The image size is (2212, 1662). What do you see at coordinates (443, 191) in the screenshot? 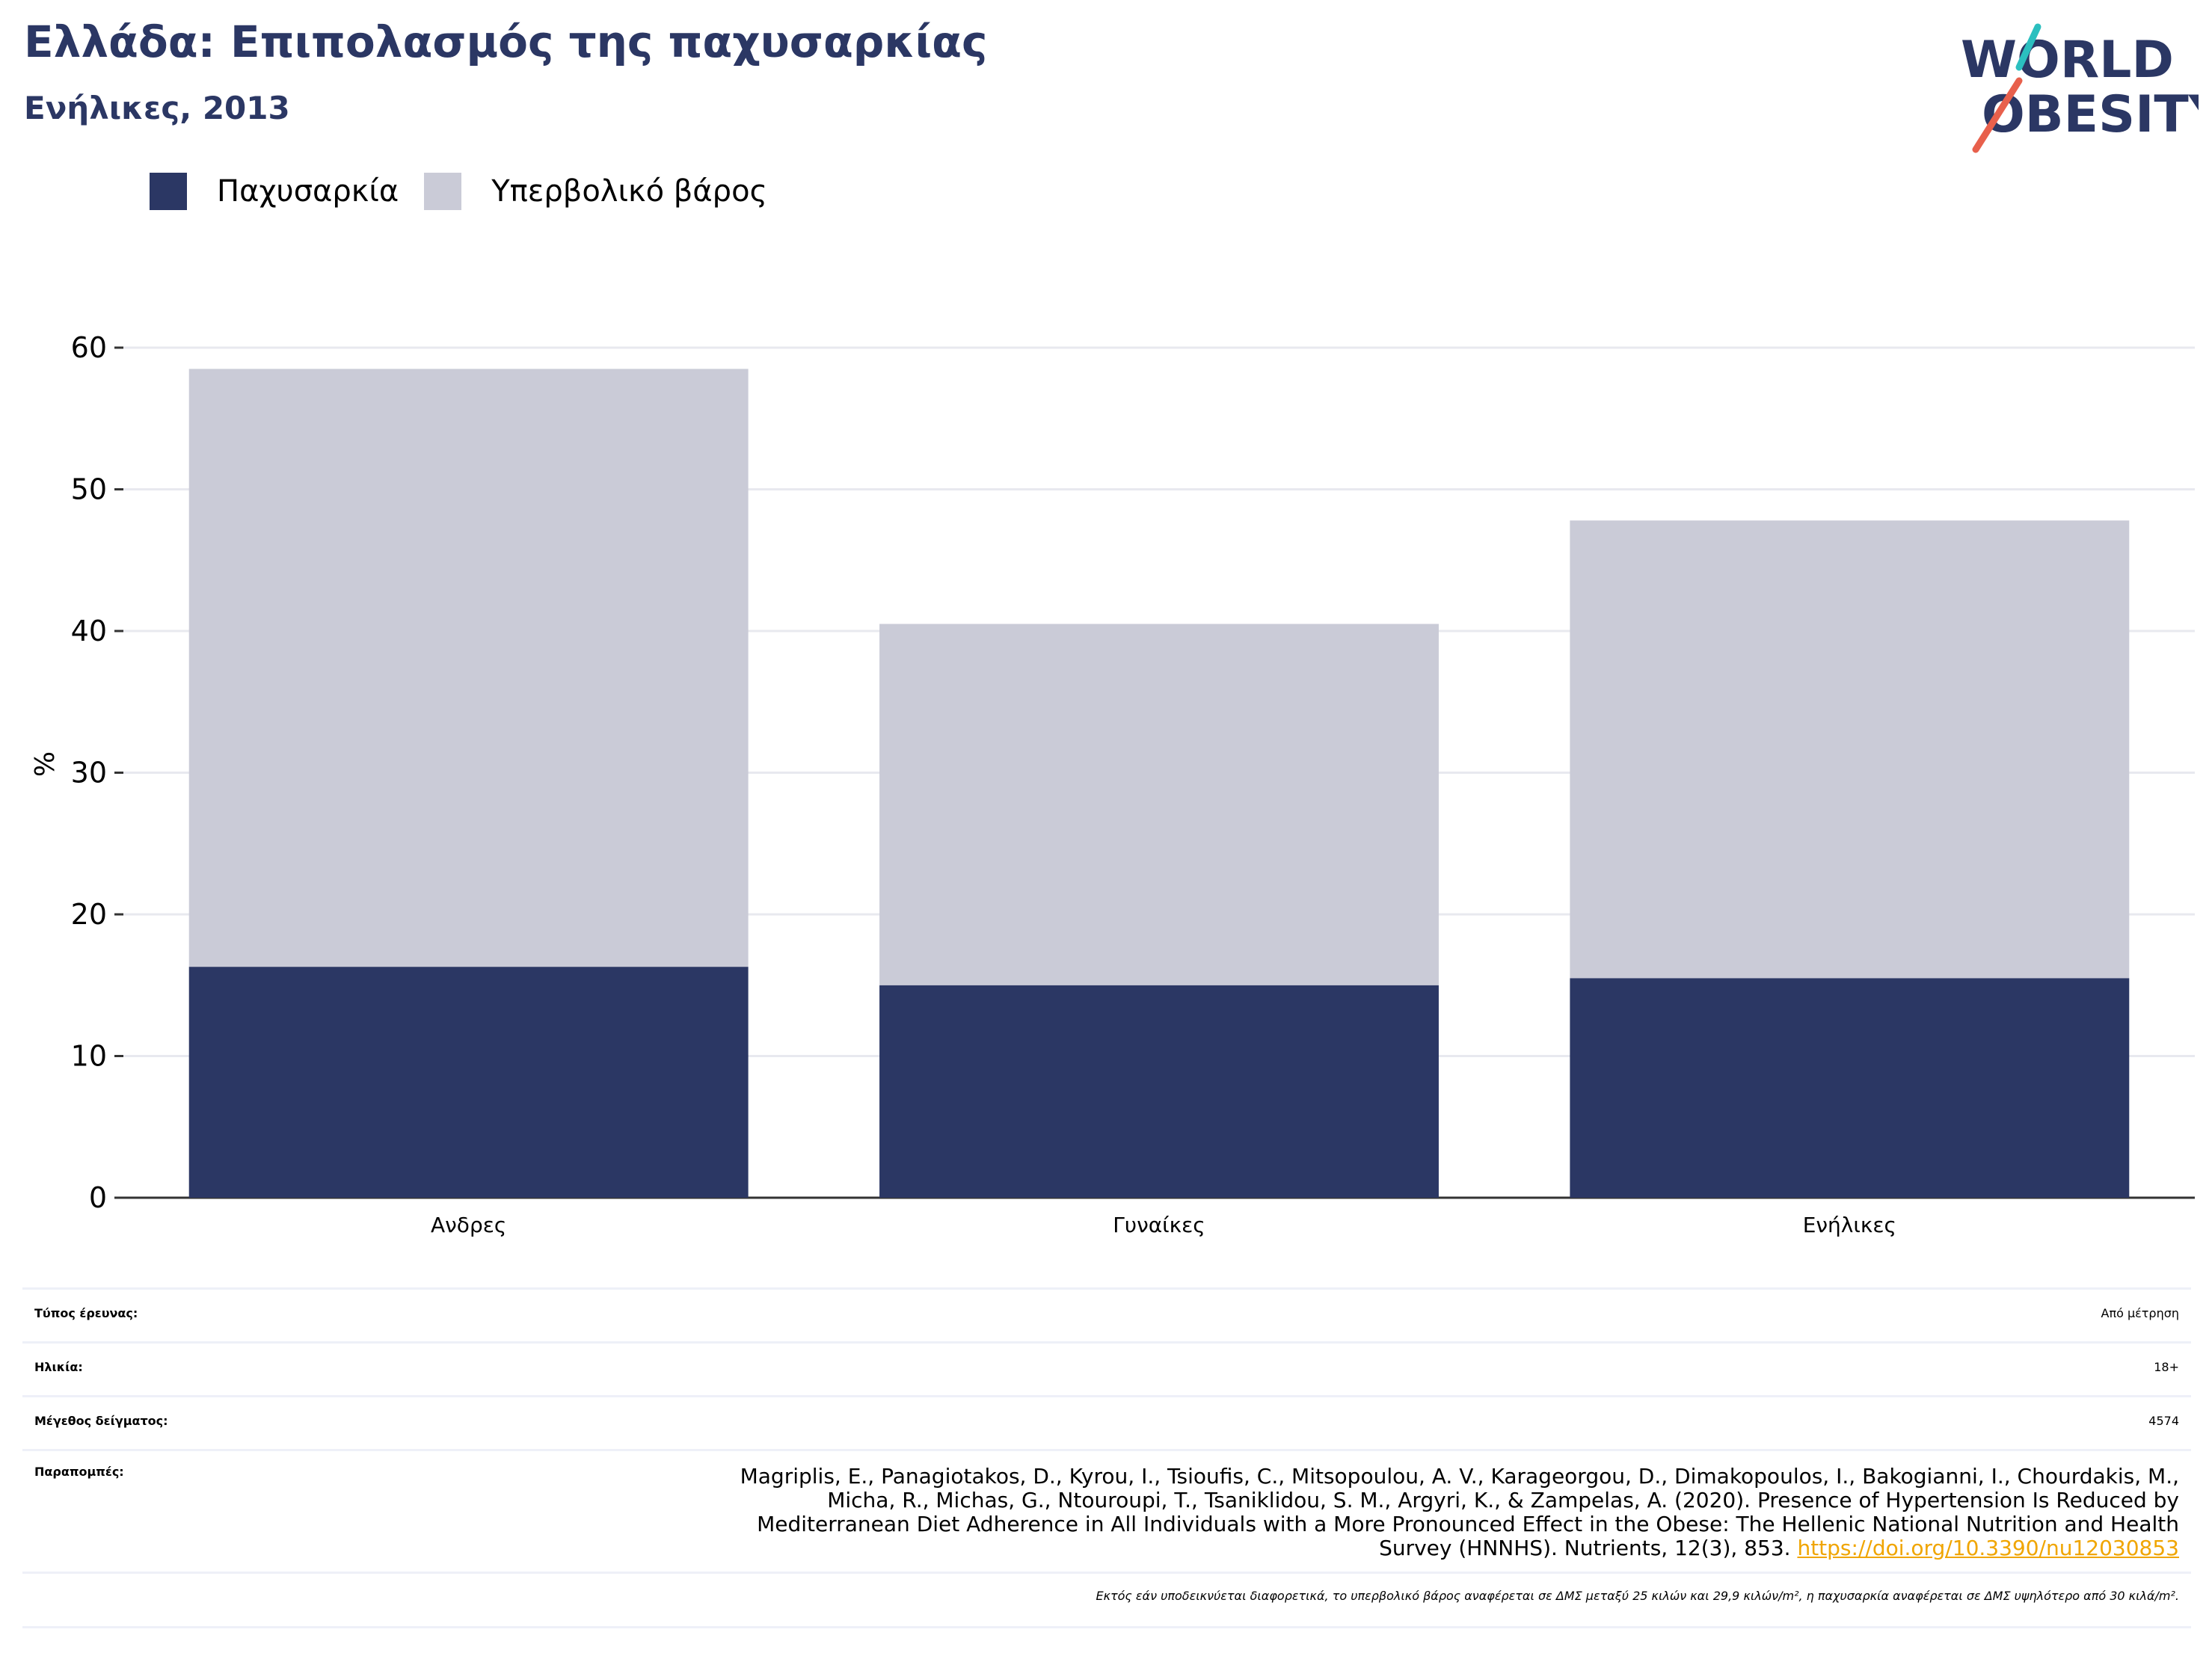
I see `legend-swatch-overweight` at bounding box center [443, 191].